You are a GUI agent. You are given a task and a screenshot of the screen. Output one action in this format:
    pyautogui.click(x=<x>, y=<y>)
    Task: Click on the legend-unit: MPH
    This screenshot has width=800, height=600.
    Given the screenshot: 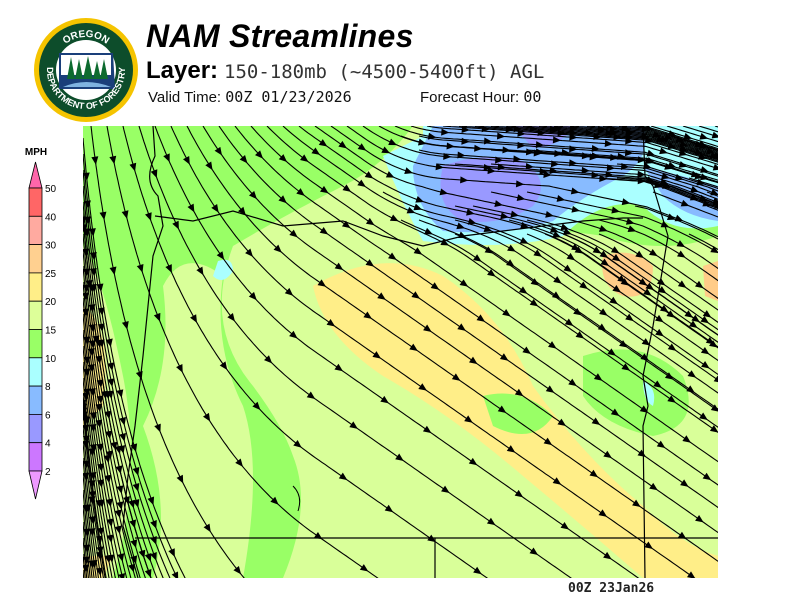 What is the action you would take?
    pyautogui.click(x=36, y=152)
    